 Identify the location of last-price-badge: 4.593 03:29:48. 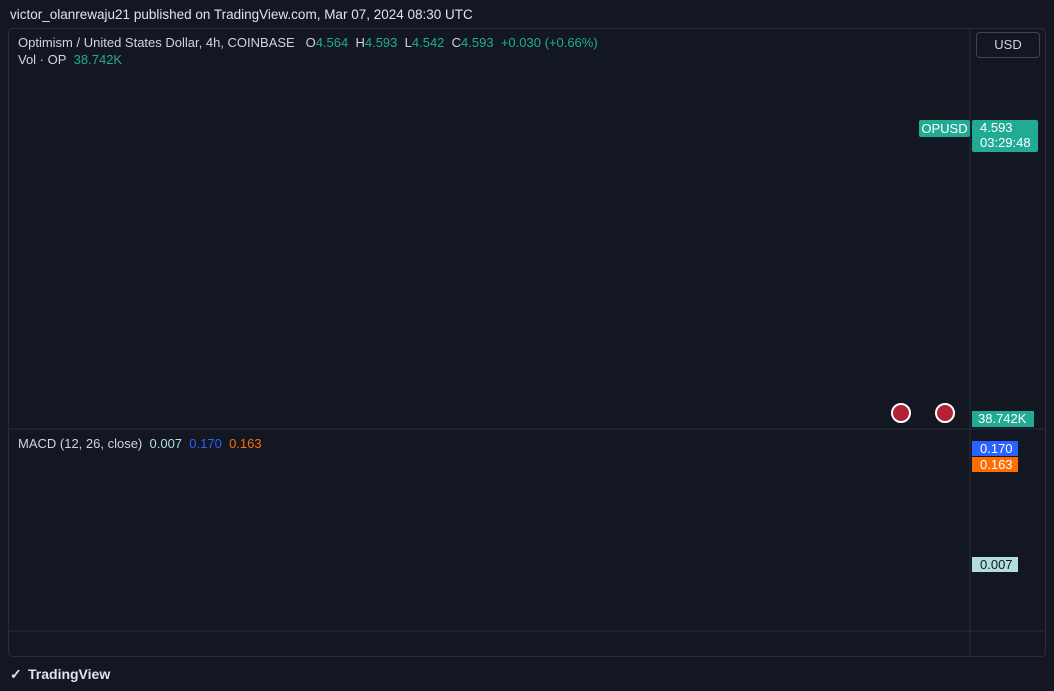
(1005, 136).